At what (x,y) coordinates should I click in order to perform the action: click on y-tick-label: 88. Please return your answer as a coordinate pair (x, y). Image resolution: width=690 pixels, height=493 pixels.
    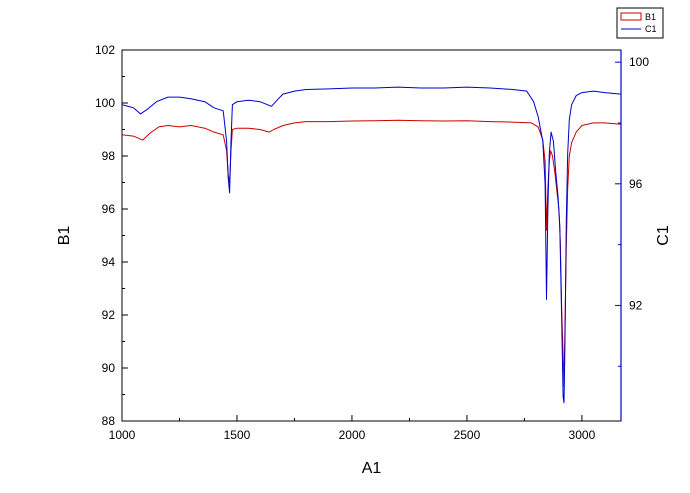
    Looking at the image, I should click on (109, 421).